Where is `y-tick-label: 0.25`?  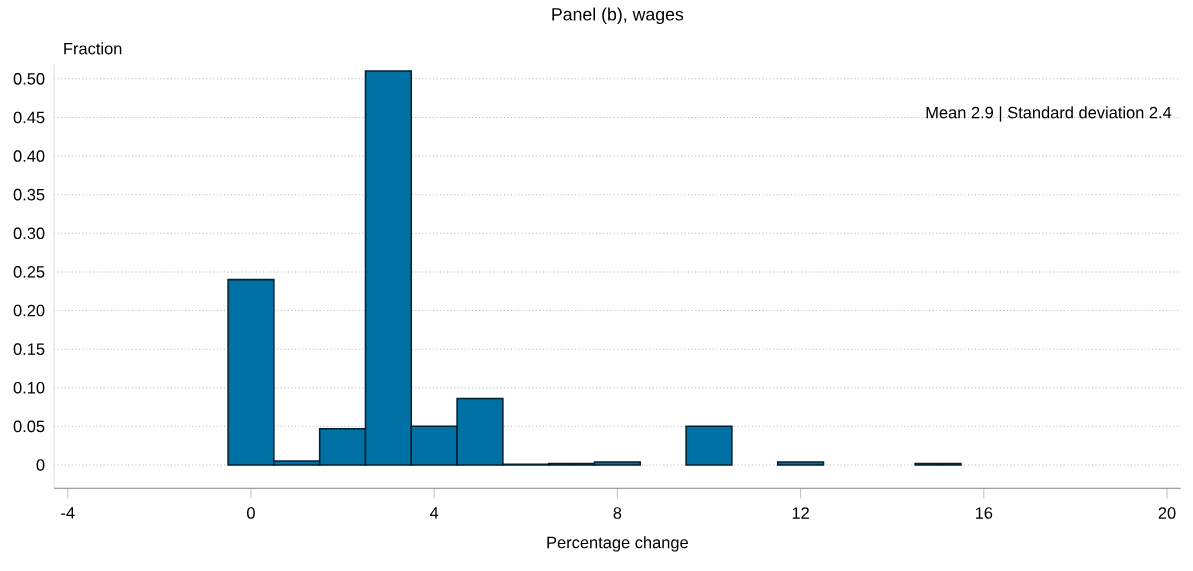 y-tick-label: 0.25 is located at coordinates (29, 272).